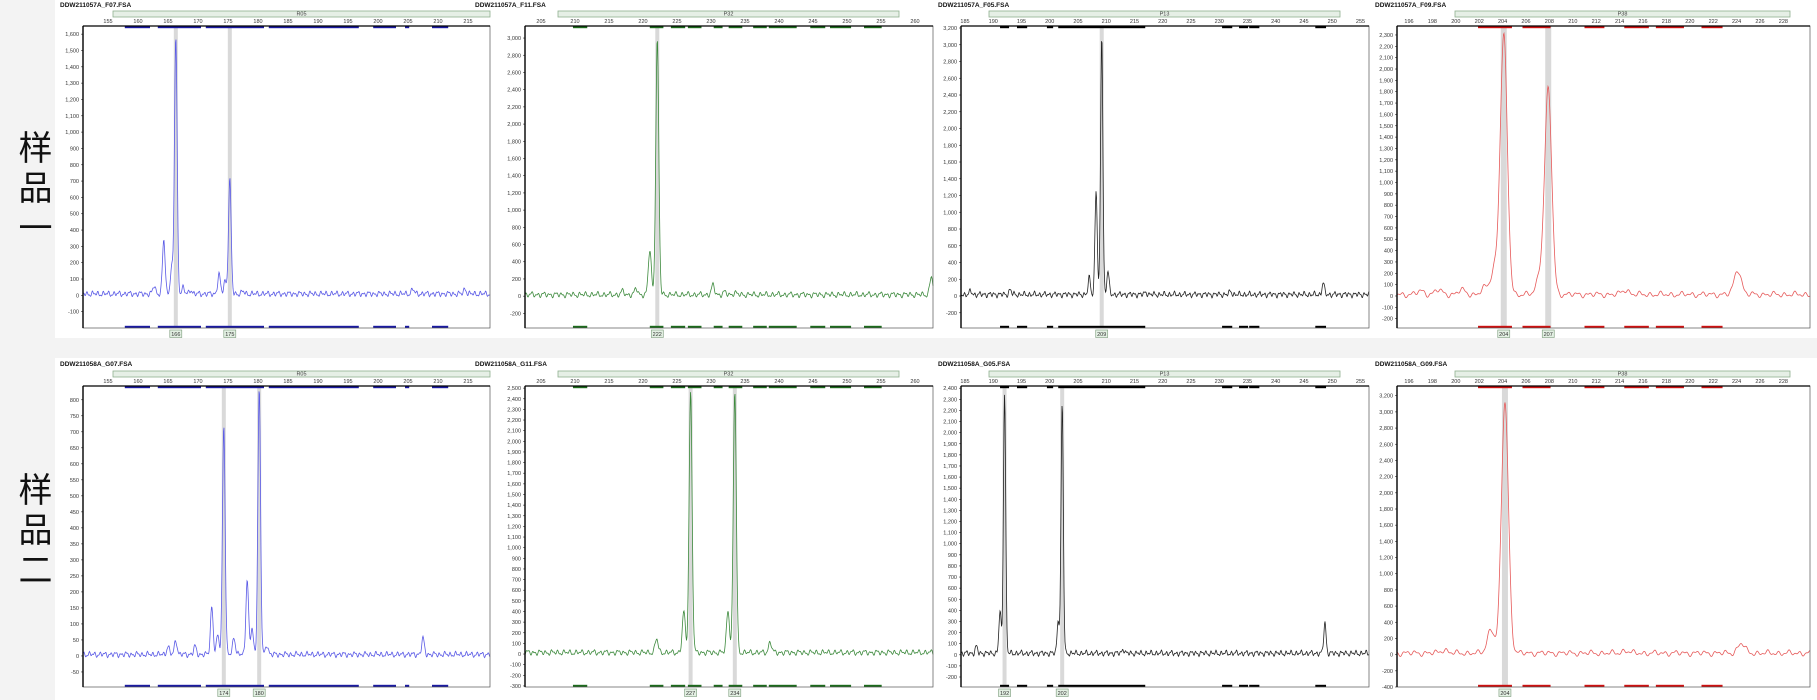 The height and width of the screenshot is (700, 1817). Describe the element at coordinates (74, 166) in the screenshot. I see `y-tick-label: 800` at that location.